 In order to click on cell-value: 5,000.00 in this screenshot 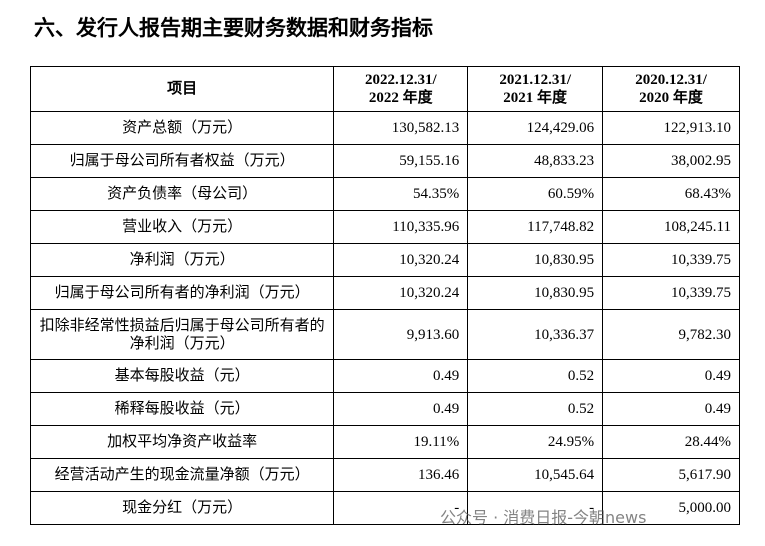, I will do `click(671, 508)`.